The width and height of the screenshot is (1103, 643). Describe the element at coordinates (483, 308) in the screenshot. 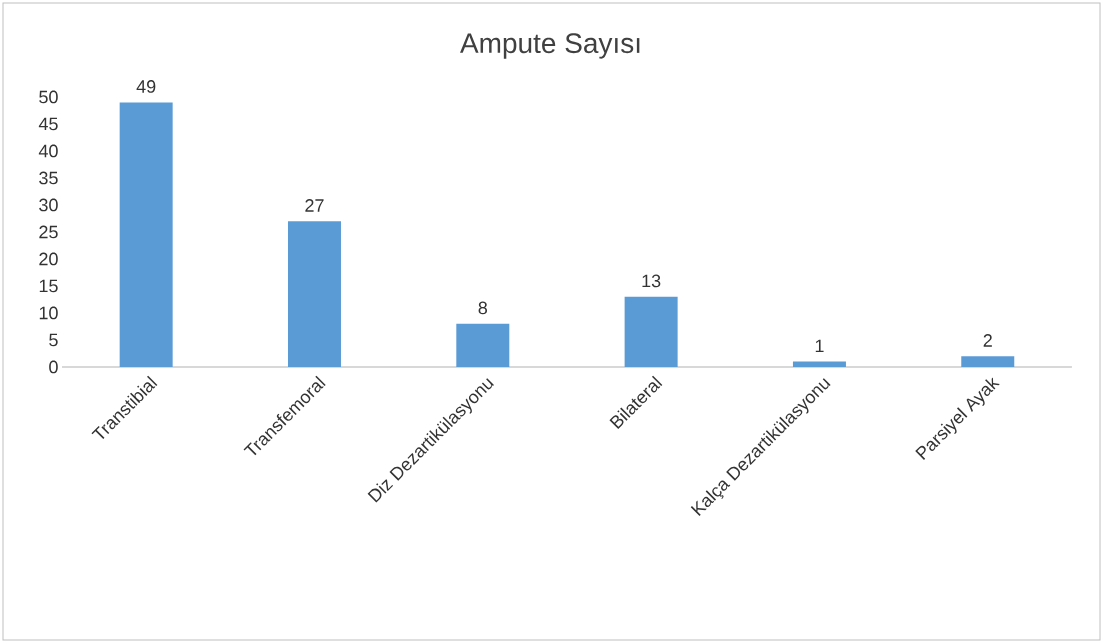

I see `data-label: 8` at that location.